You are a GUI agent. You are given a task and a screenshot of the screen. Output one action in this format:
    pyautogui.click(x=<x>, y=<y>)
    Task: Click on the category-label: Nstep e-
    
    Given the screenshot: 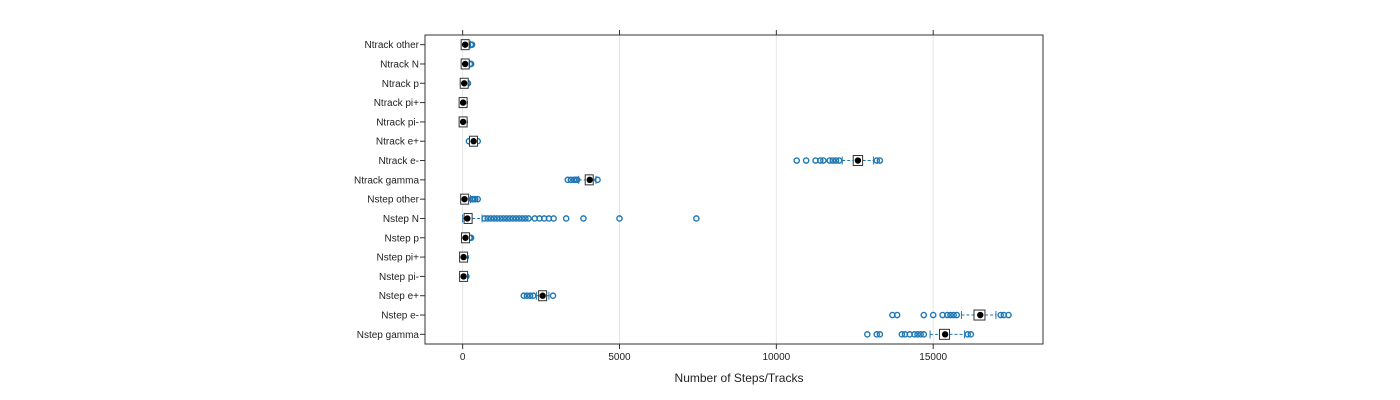 What is the action you would take?
    pyautogui.click(x=400, y=316)
    